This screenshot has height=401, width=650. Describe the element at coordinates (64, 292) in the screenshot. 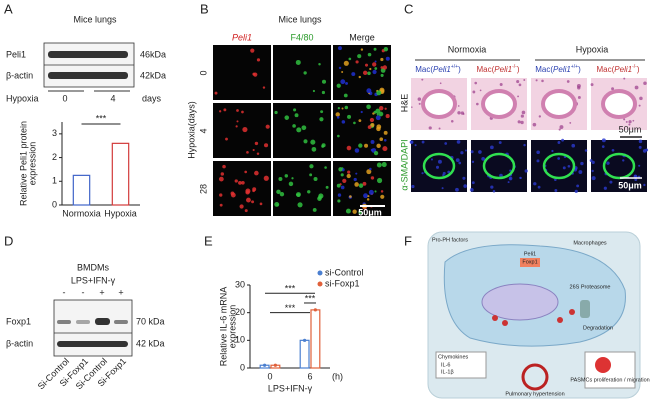

I see `treatment-sign: -` at that location.